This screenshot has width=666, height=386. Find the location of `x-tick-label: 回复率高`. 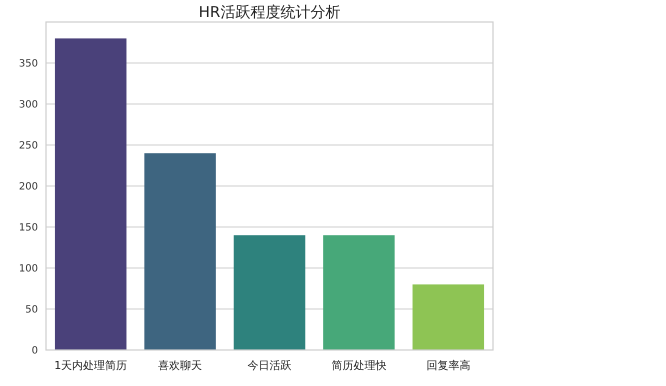

x-tick-label: 回复率高 is located at coordinates (448, 365).